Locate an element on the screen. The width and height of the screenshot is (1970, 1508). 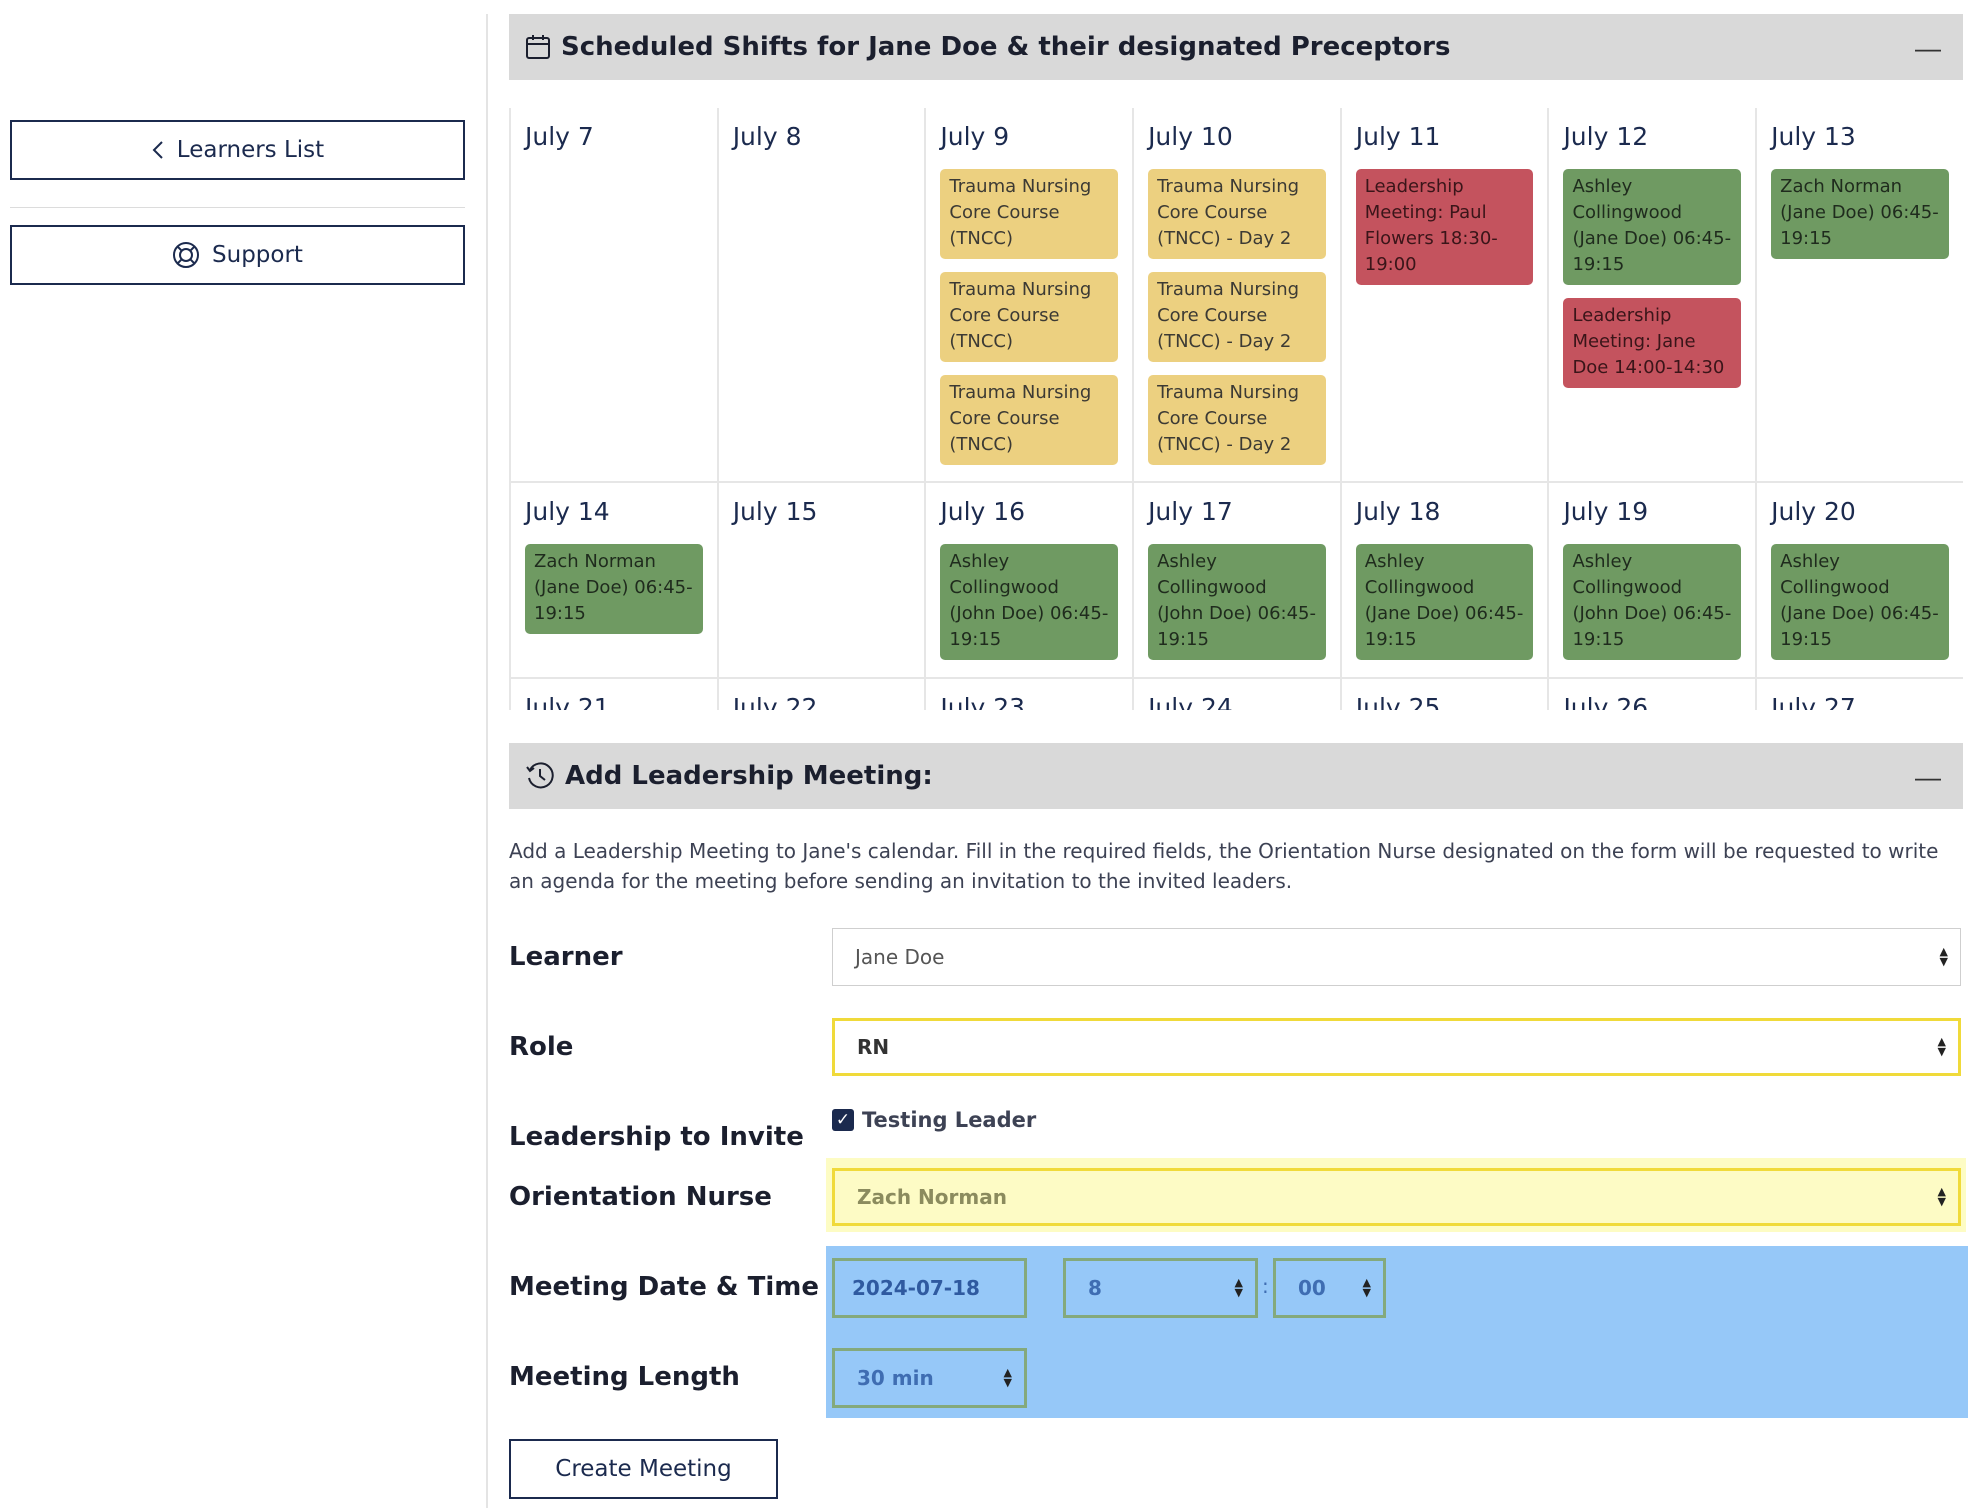
calendar-day-cell: July 27 is located at coordinates (1860, 694).